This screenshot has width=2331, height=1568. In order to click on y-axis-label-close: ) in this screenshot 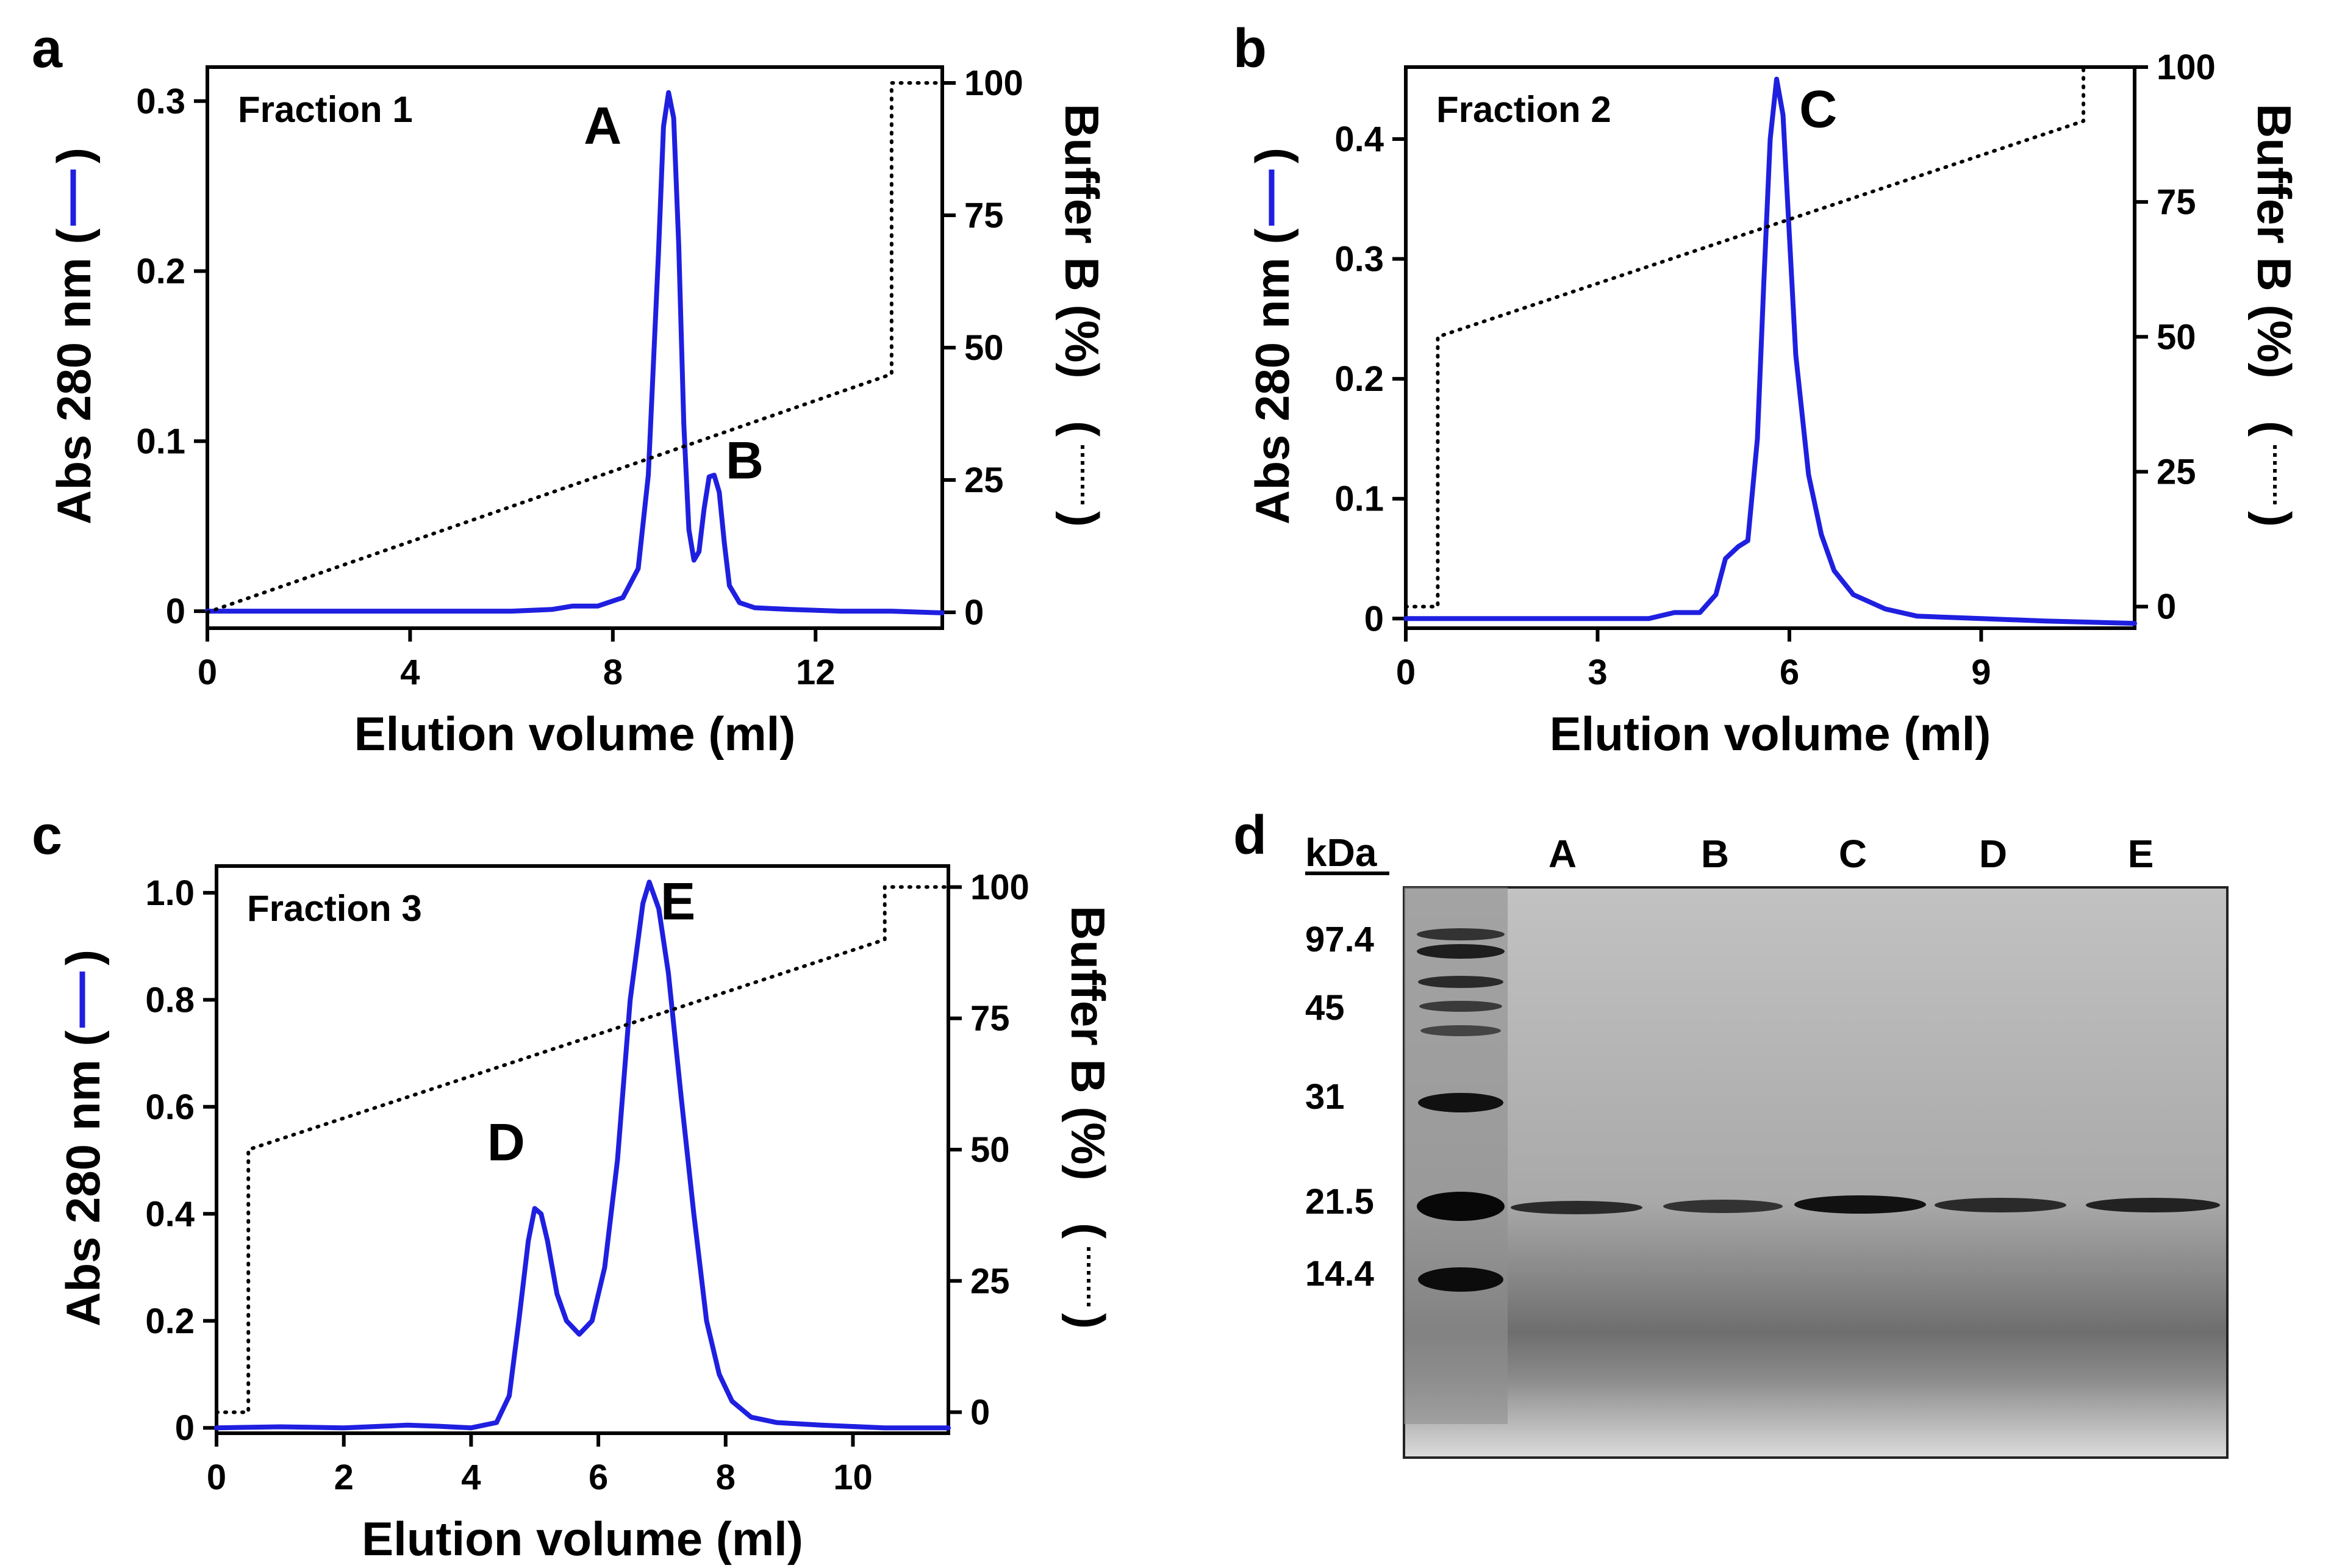, I will do `click(1272, 155)`.